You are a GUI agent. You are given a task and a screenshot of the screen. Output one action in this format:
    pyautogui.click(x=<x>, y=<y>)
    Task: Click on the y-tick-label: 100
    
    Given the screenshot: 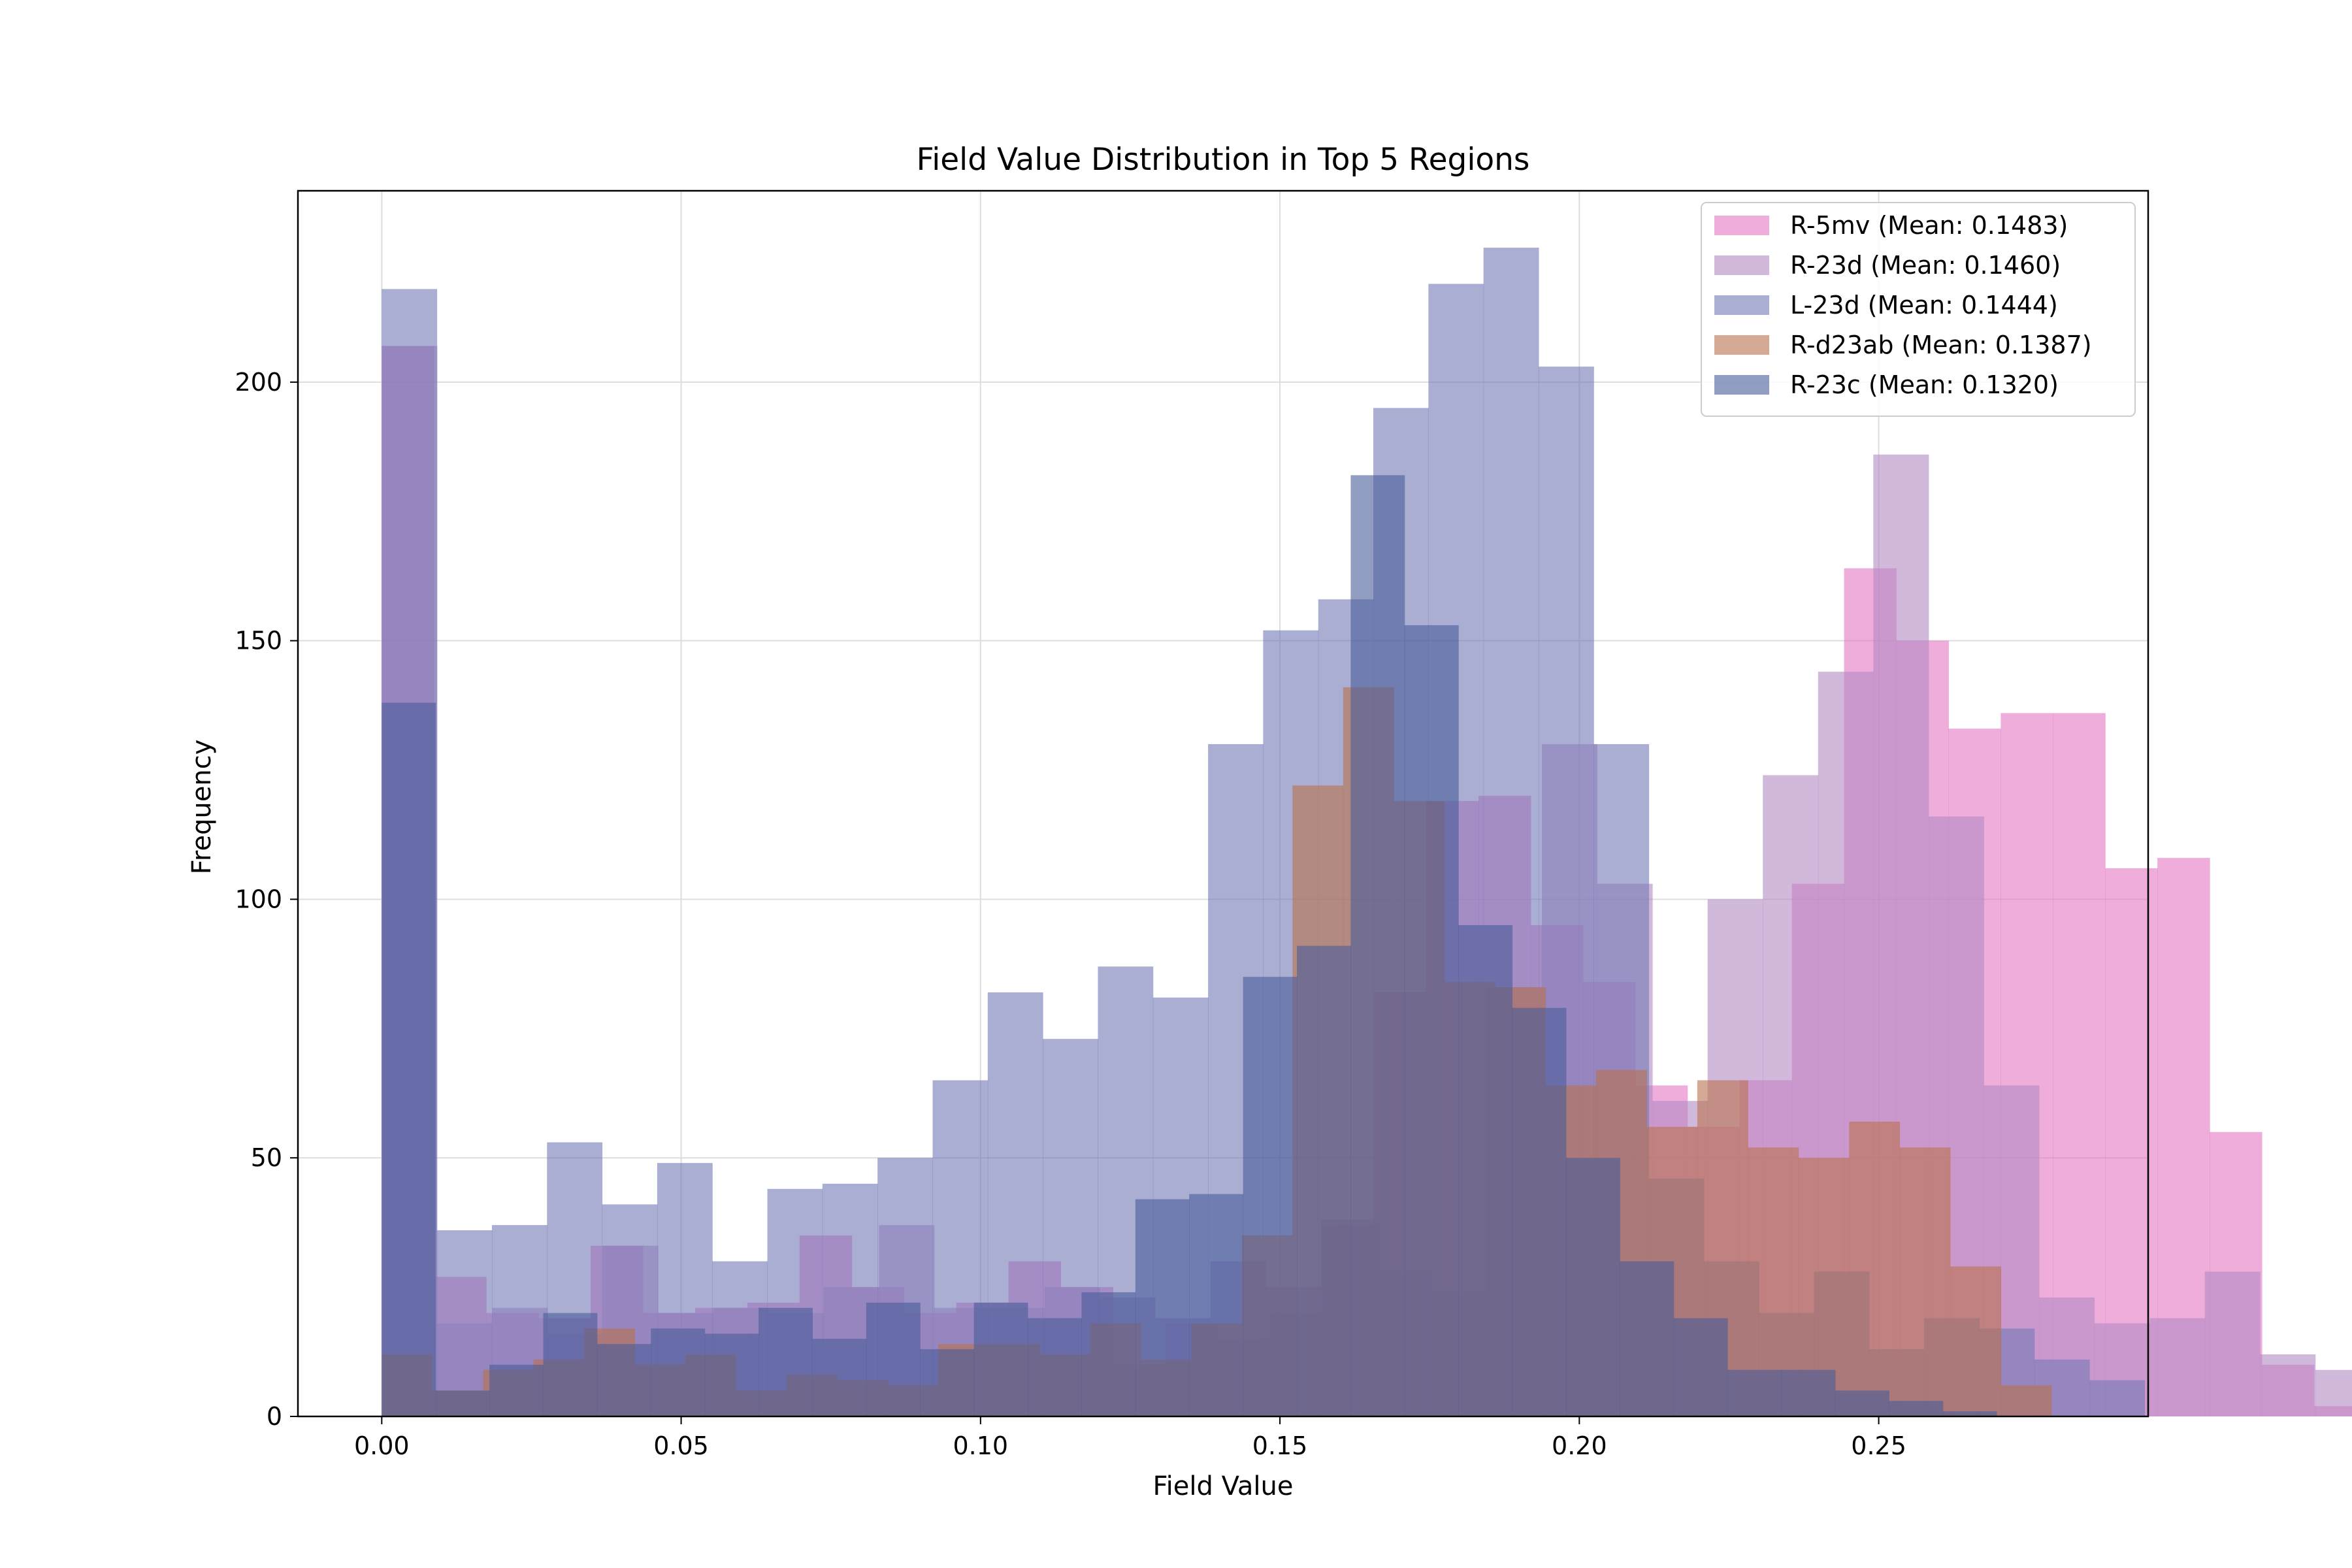 What is the action you would take?
    pyautogui.click(x=258, y=899)
    